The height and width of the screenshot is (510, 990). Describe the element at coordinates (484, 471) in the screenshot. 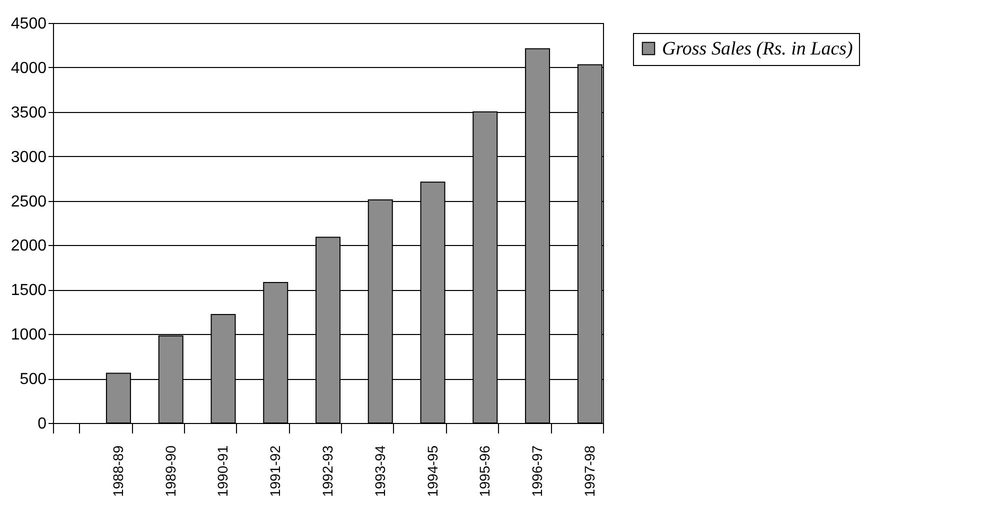

I see `x-tick-label: 1995-96` at that location.